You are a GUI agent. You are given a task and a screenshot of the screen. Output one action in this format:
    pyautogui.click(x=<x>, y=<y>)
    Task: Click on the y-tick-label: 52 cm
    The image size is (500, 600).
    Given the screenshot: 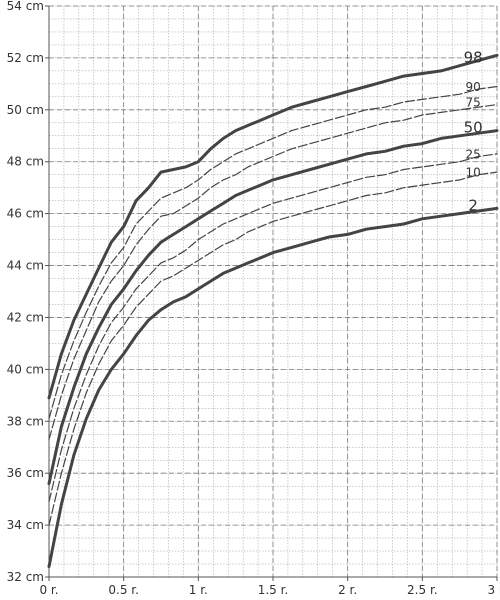 What is the action you would take?
    pyautogui.click(x=25, y=58)
    